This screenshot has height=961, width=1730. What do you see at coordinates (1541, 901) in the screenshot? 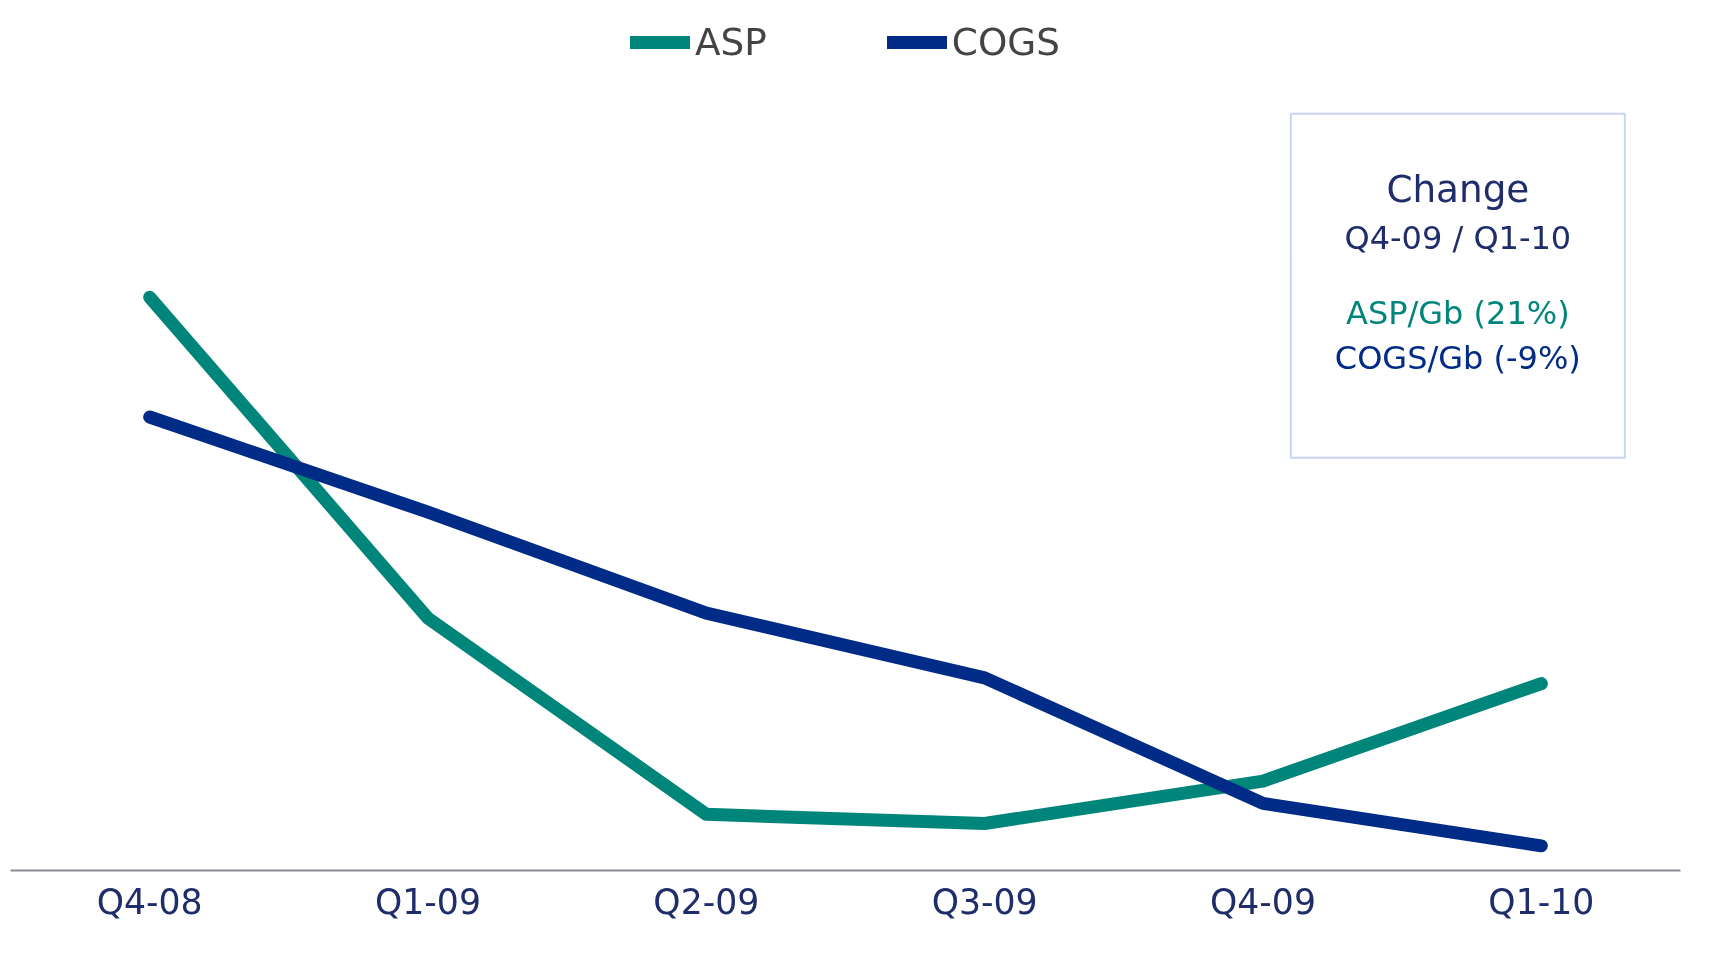
I see `x-tick-label: Q1-10` at bounding box center [1541, 901].